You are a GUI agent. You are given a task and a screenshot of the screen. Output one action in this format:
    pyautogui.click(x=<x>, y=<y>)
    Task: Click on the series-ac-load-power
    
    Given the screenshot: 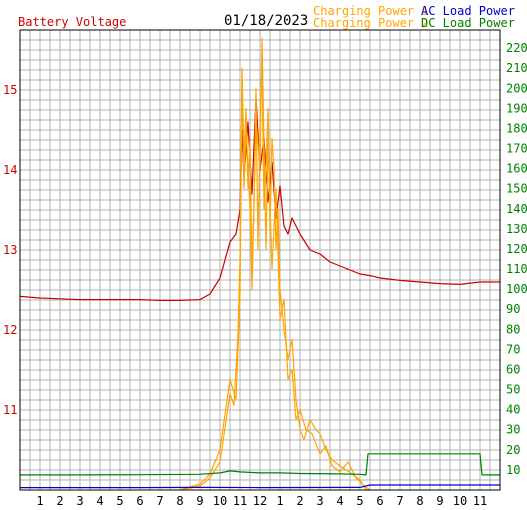 What is the action you would take?
    pyautogui.click(x=260, y=486)
    